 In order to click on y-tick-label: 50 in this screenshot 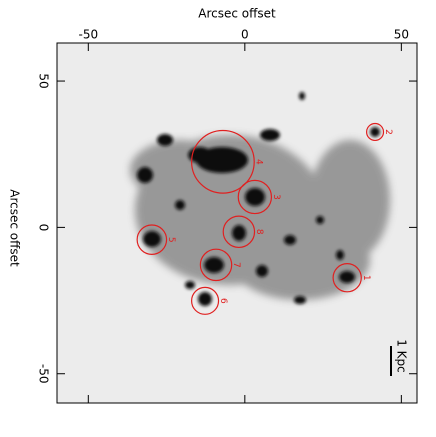, I will do `click(44, 80)`.